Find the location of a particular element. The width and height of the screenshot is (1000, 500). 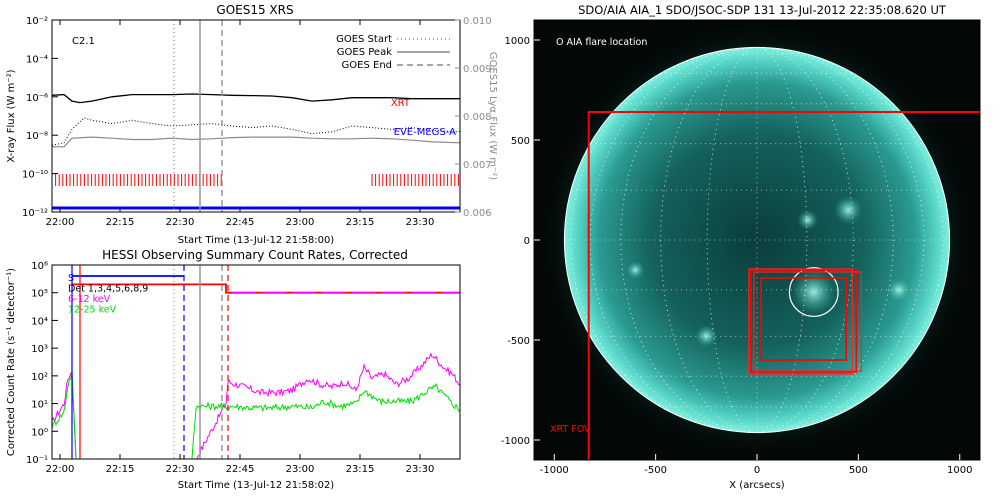

aia-ytick-label: 0 is located at coordinates (527, 241).